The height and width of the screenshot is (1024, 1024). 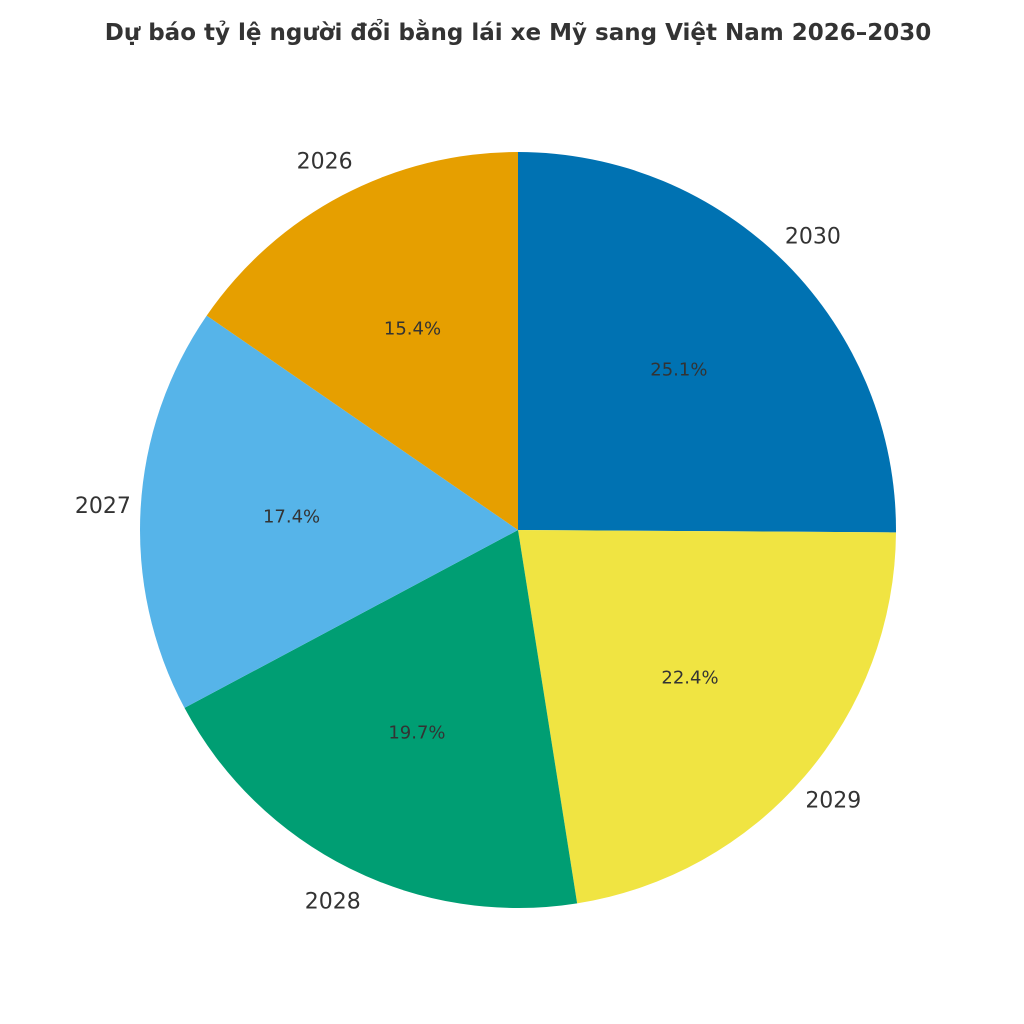 What do you see at coordinates (678, 370) in the screenshot?
I see `pct-label-2030: 25.1%` at bounding box center [678, 370].